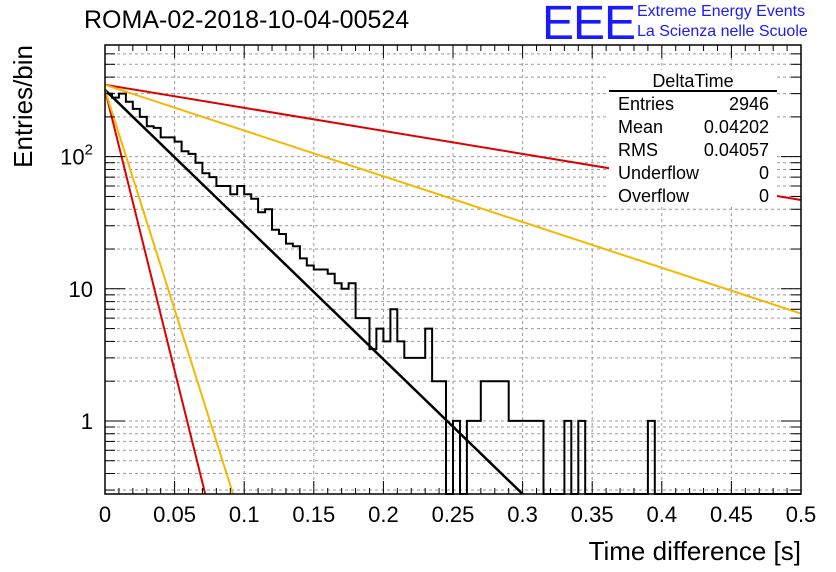  What do you see at coordinates (692, 81) in the screenshot?
I see `stats-title: DeltaTime` at bounding box center [692, 81].